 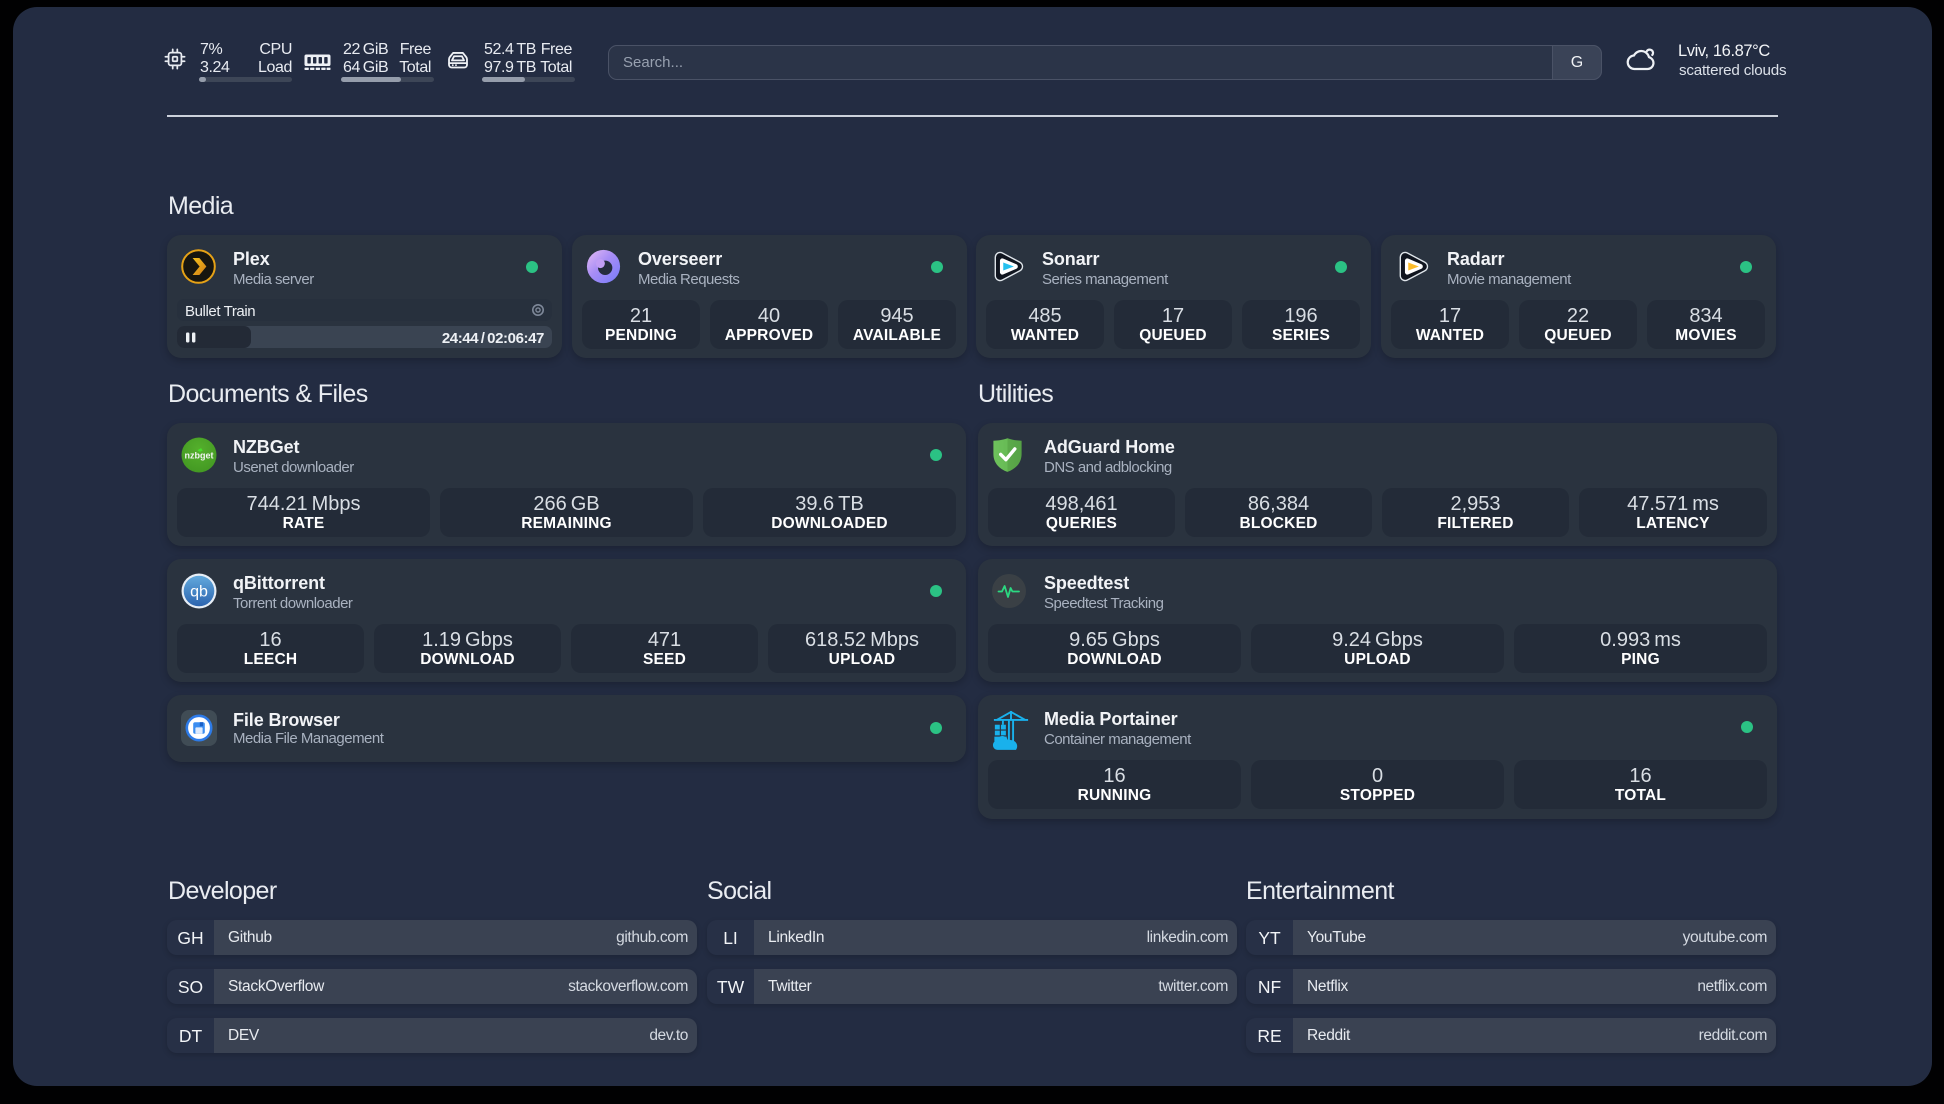 What do you see at coordinates (199, 592) in the screenshot?
I see `svg-text: qb` at bounding box center [199, 592].